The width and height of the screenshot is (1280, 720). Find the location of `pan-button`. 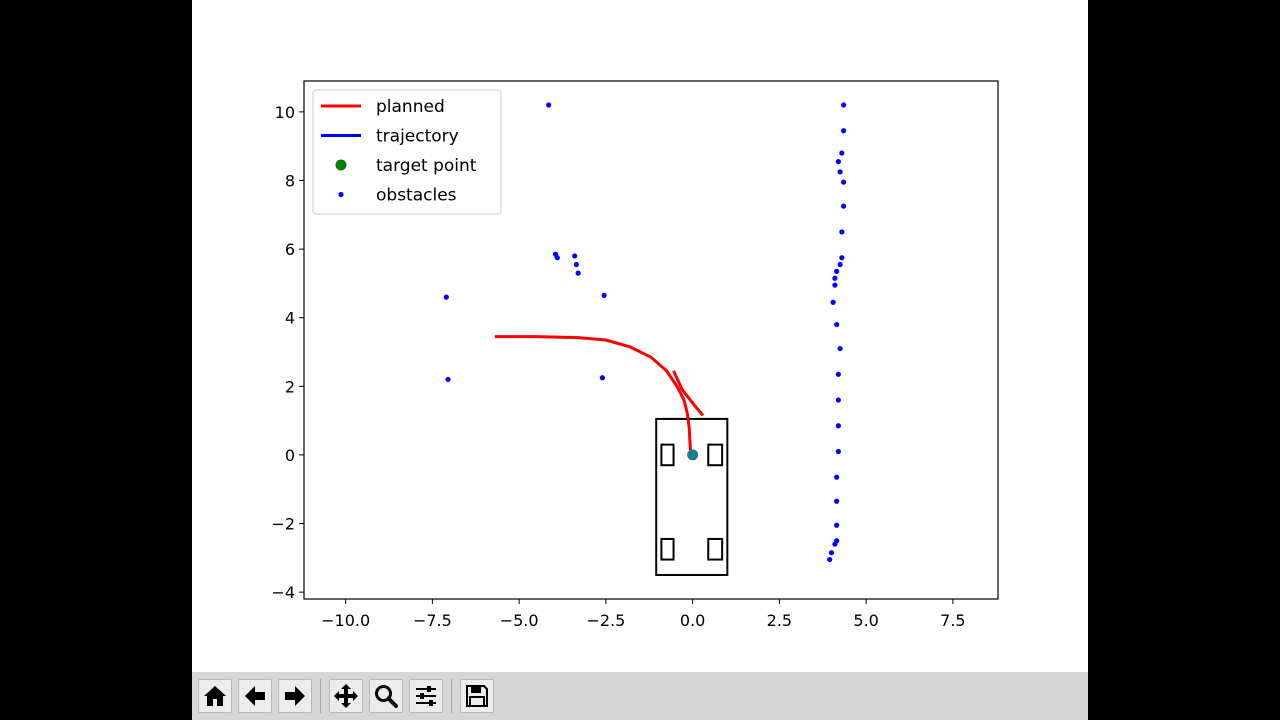

pan-button is located at coordinates (346, 696).